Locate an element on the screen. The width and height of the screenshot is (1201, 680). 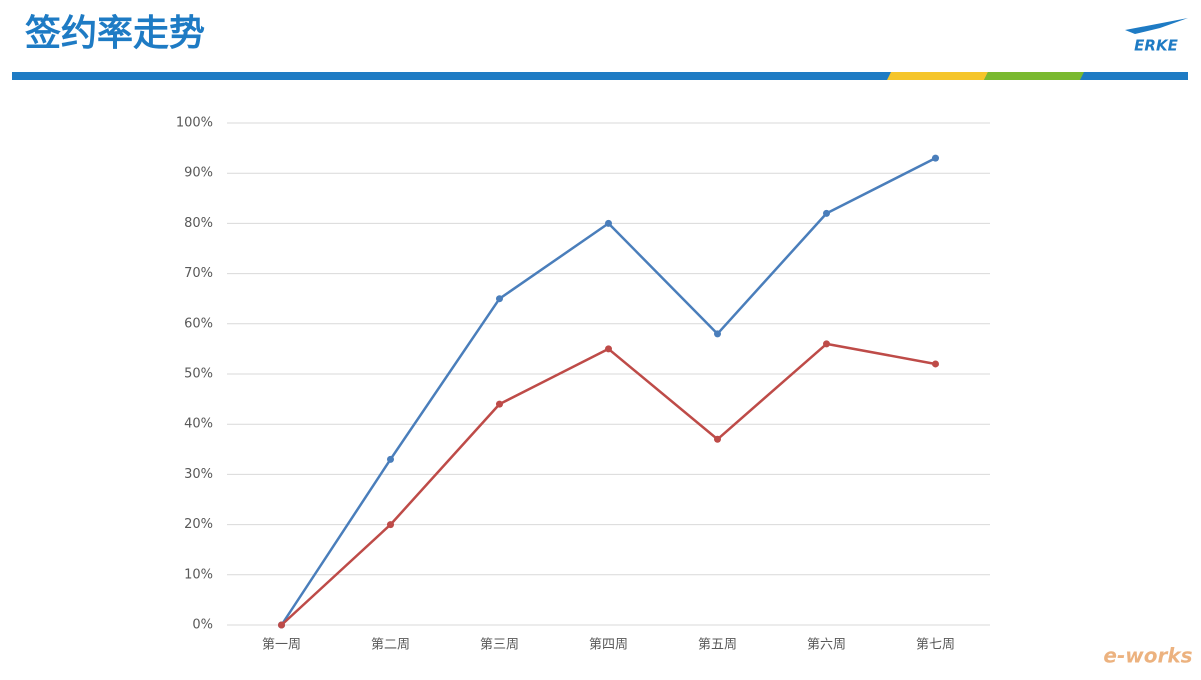
x-tick-label: 第五周 is located at coordinates (717, 645).